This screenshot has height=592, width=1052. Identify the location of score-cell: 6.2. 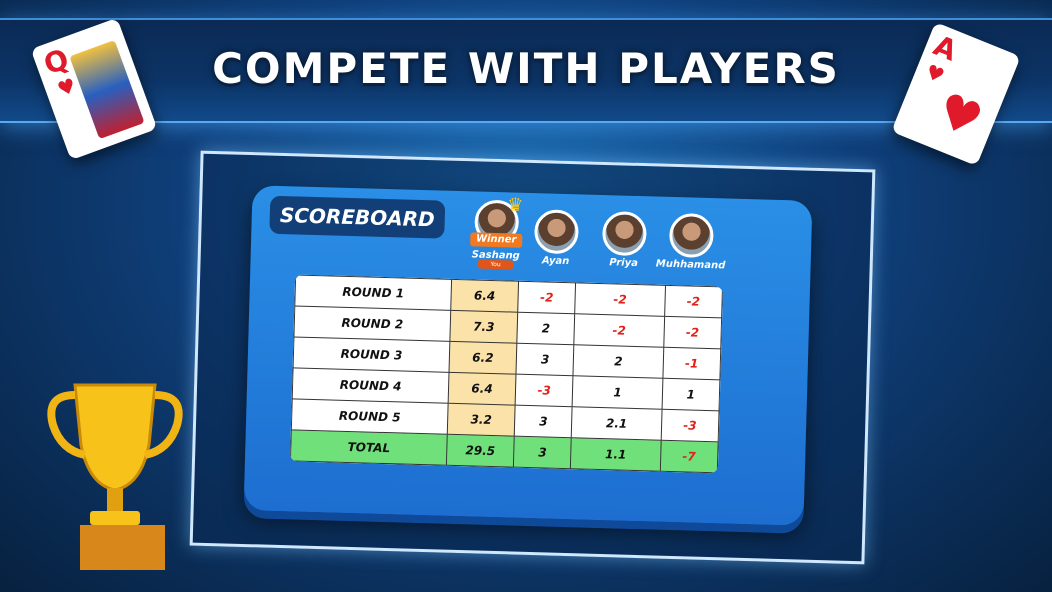
(483, 358).